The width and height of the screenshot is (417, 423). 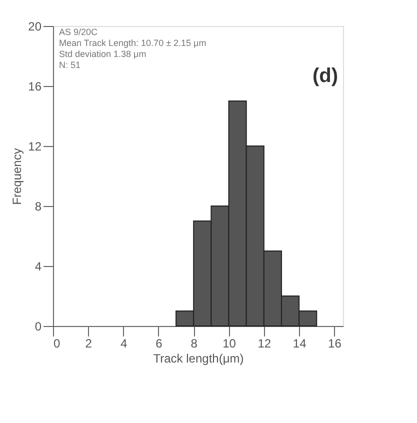 I want to click on annotation: Std deviation 1.38 μm, so click(x=102, y=54).